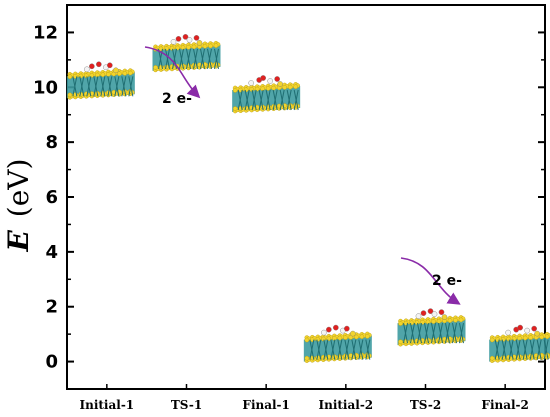  Describe the element at coordinates (186, 405) in the screenshot. I see `x-tick-label-ts-1: TS-1` at that location.